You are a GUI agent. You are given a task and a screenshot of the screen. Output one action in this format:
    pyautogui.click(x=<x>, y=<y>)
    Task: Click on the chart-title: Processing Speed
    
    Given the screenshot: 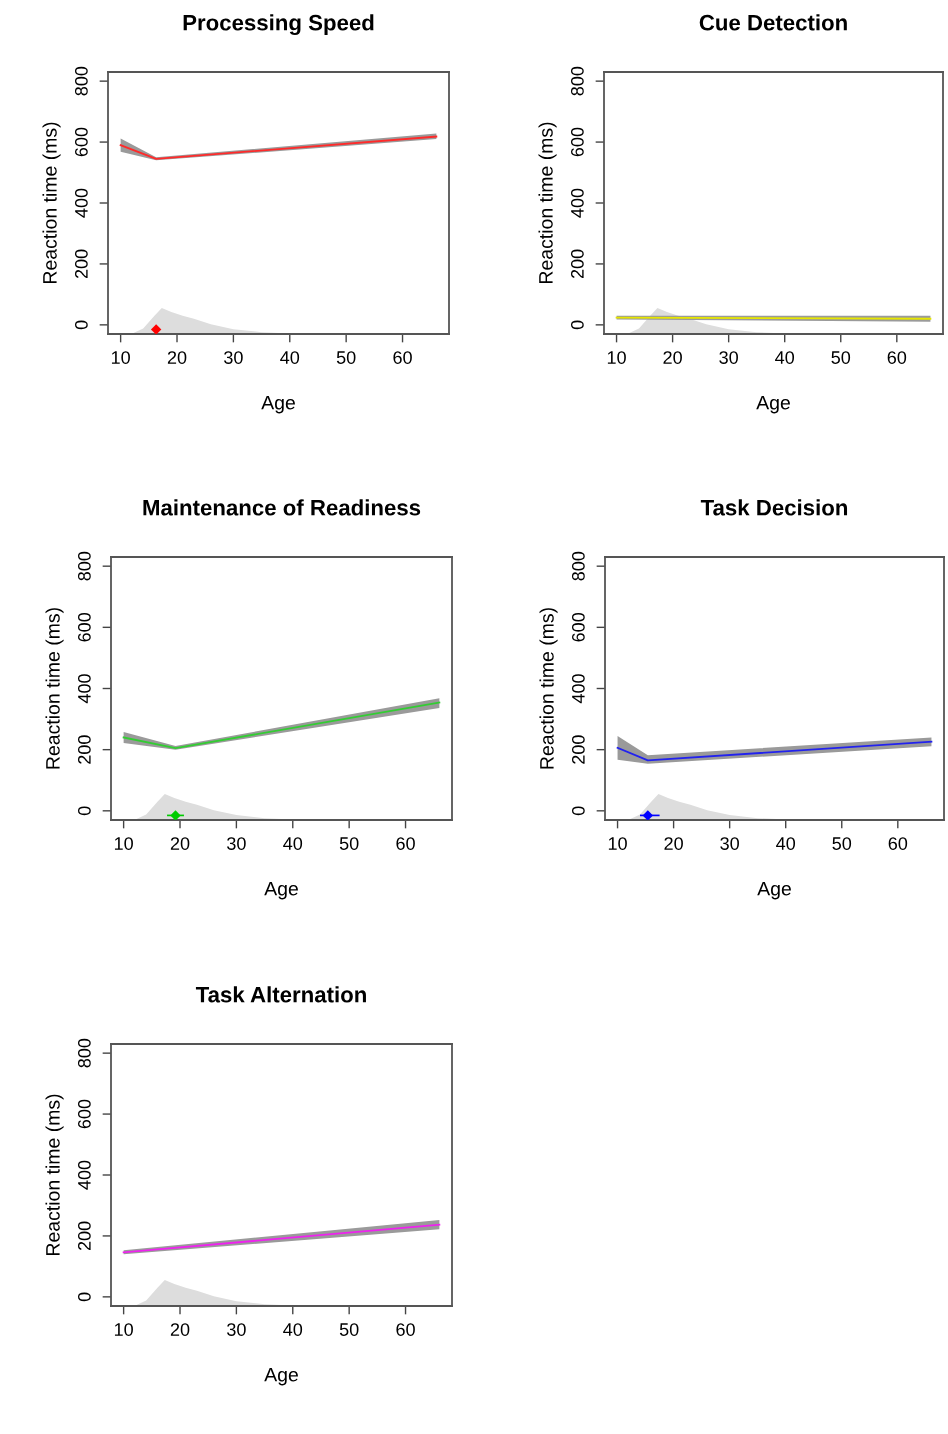 What is the action you would take?
    pyautogui.click(x=278, y=25)
    